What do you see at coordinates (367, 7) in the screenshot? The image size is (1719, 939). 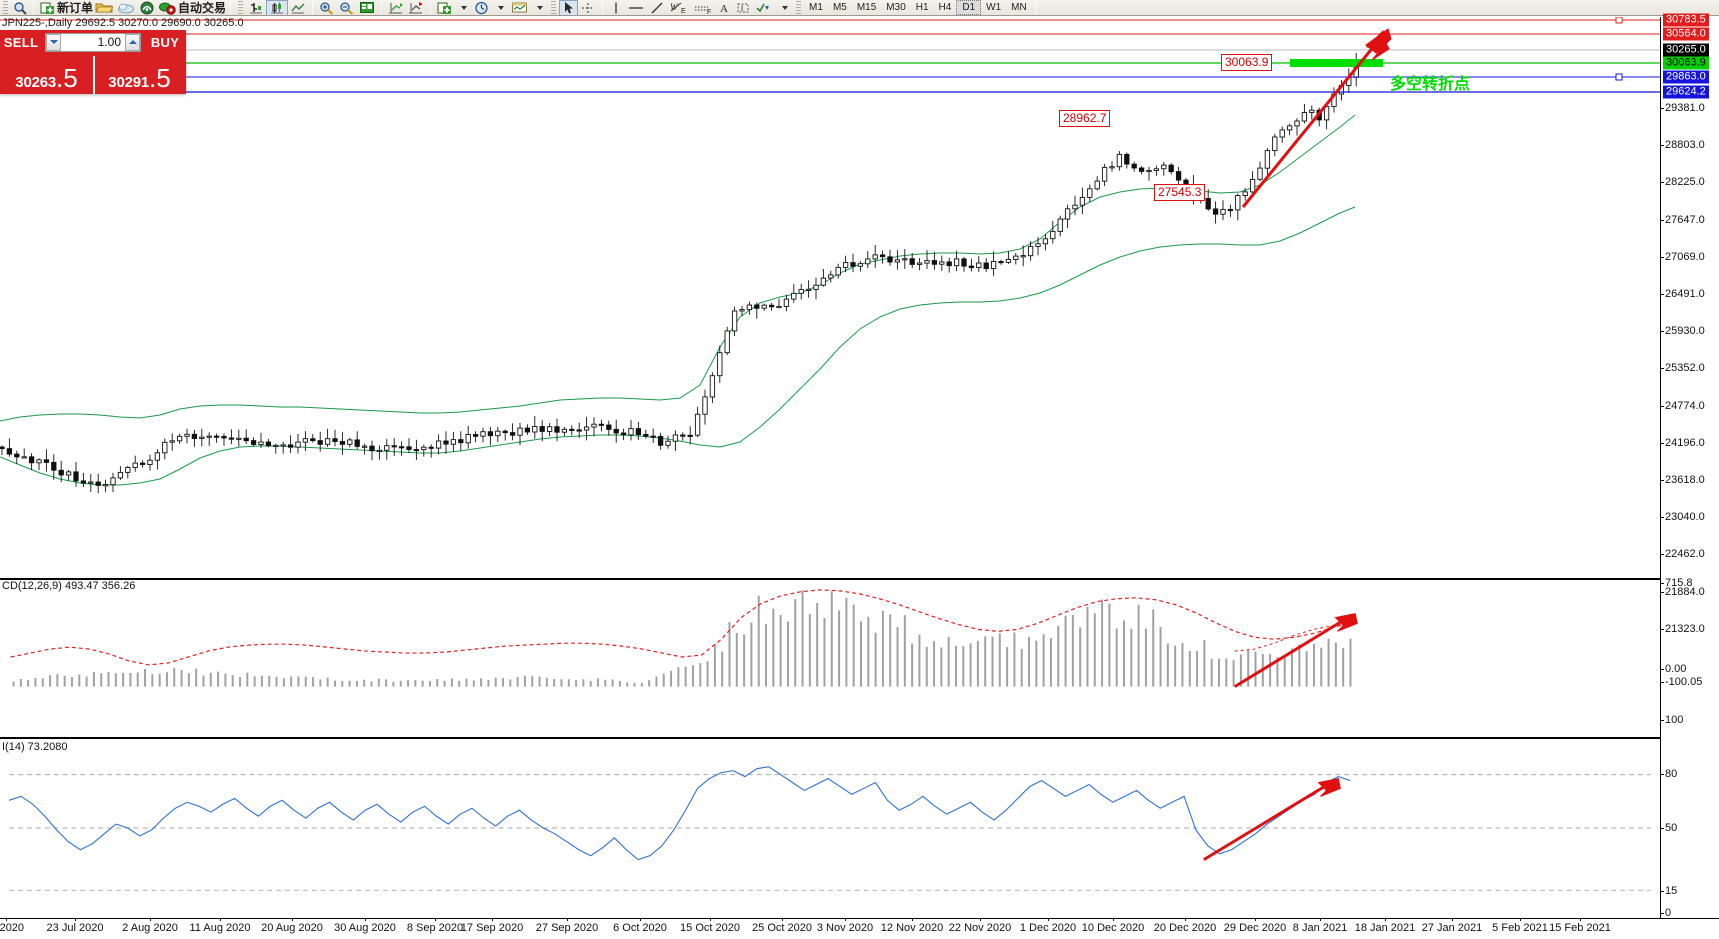 I see `data-window-icon` at bounding box center [367, 7].